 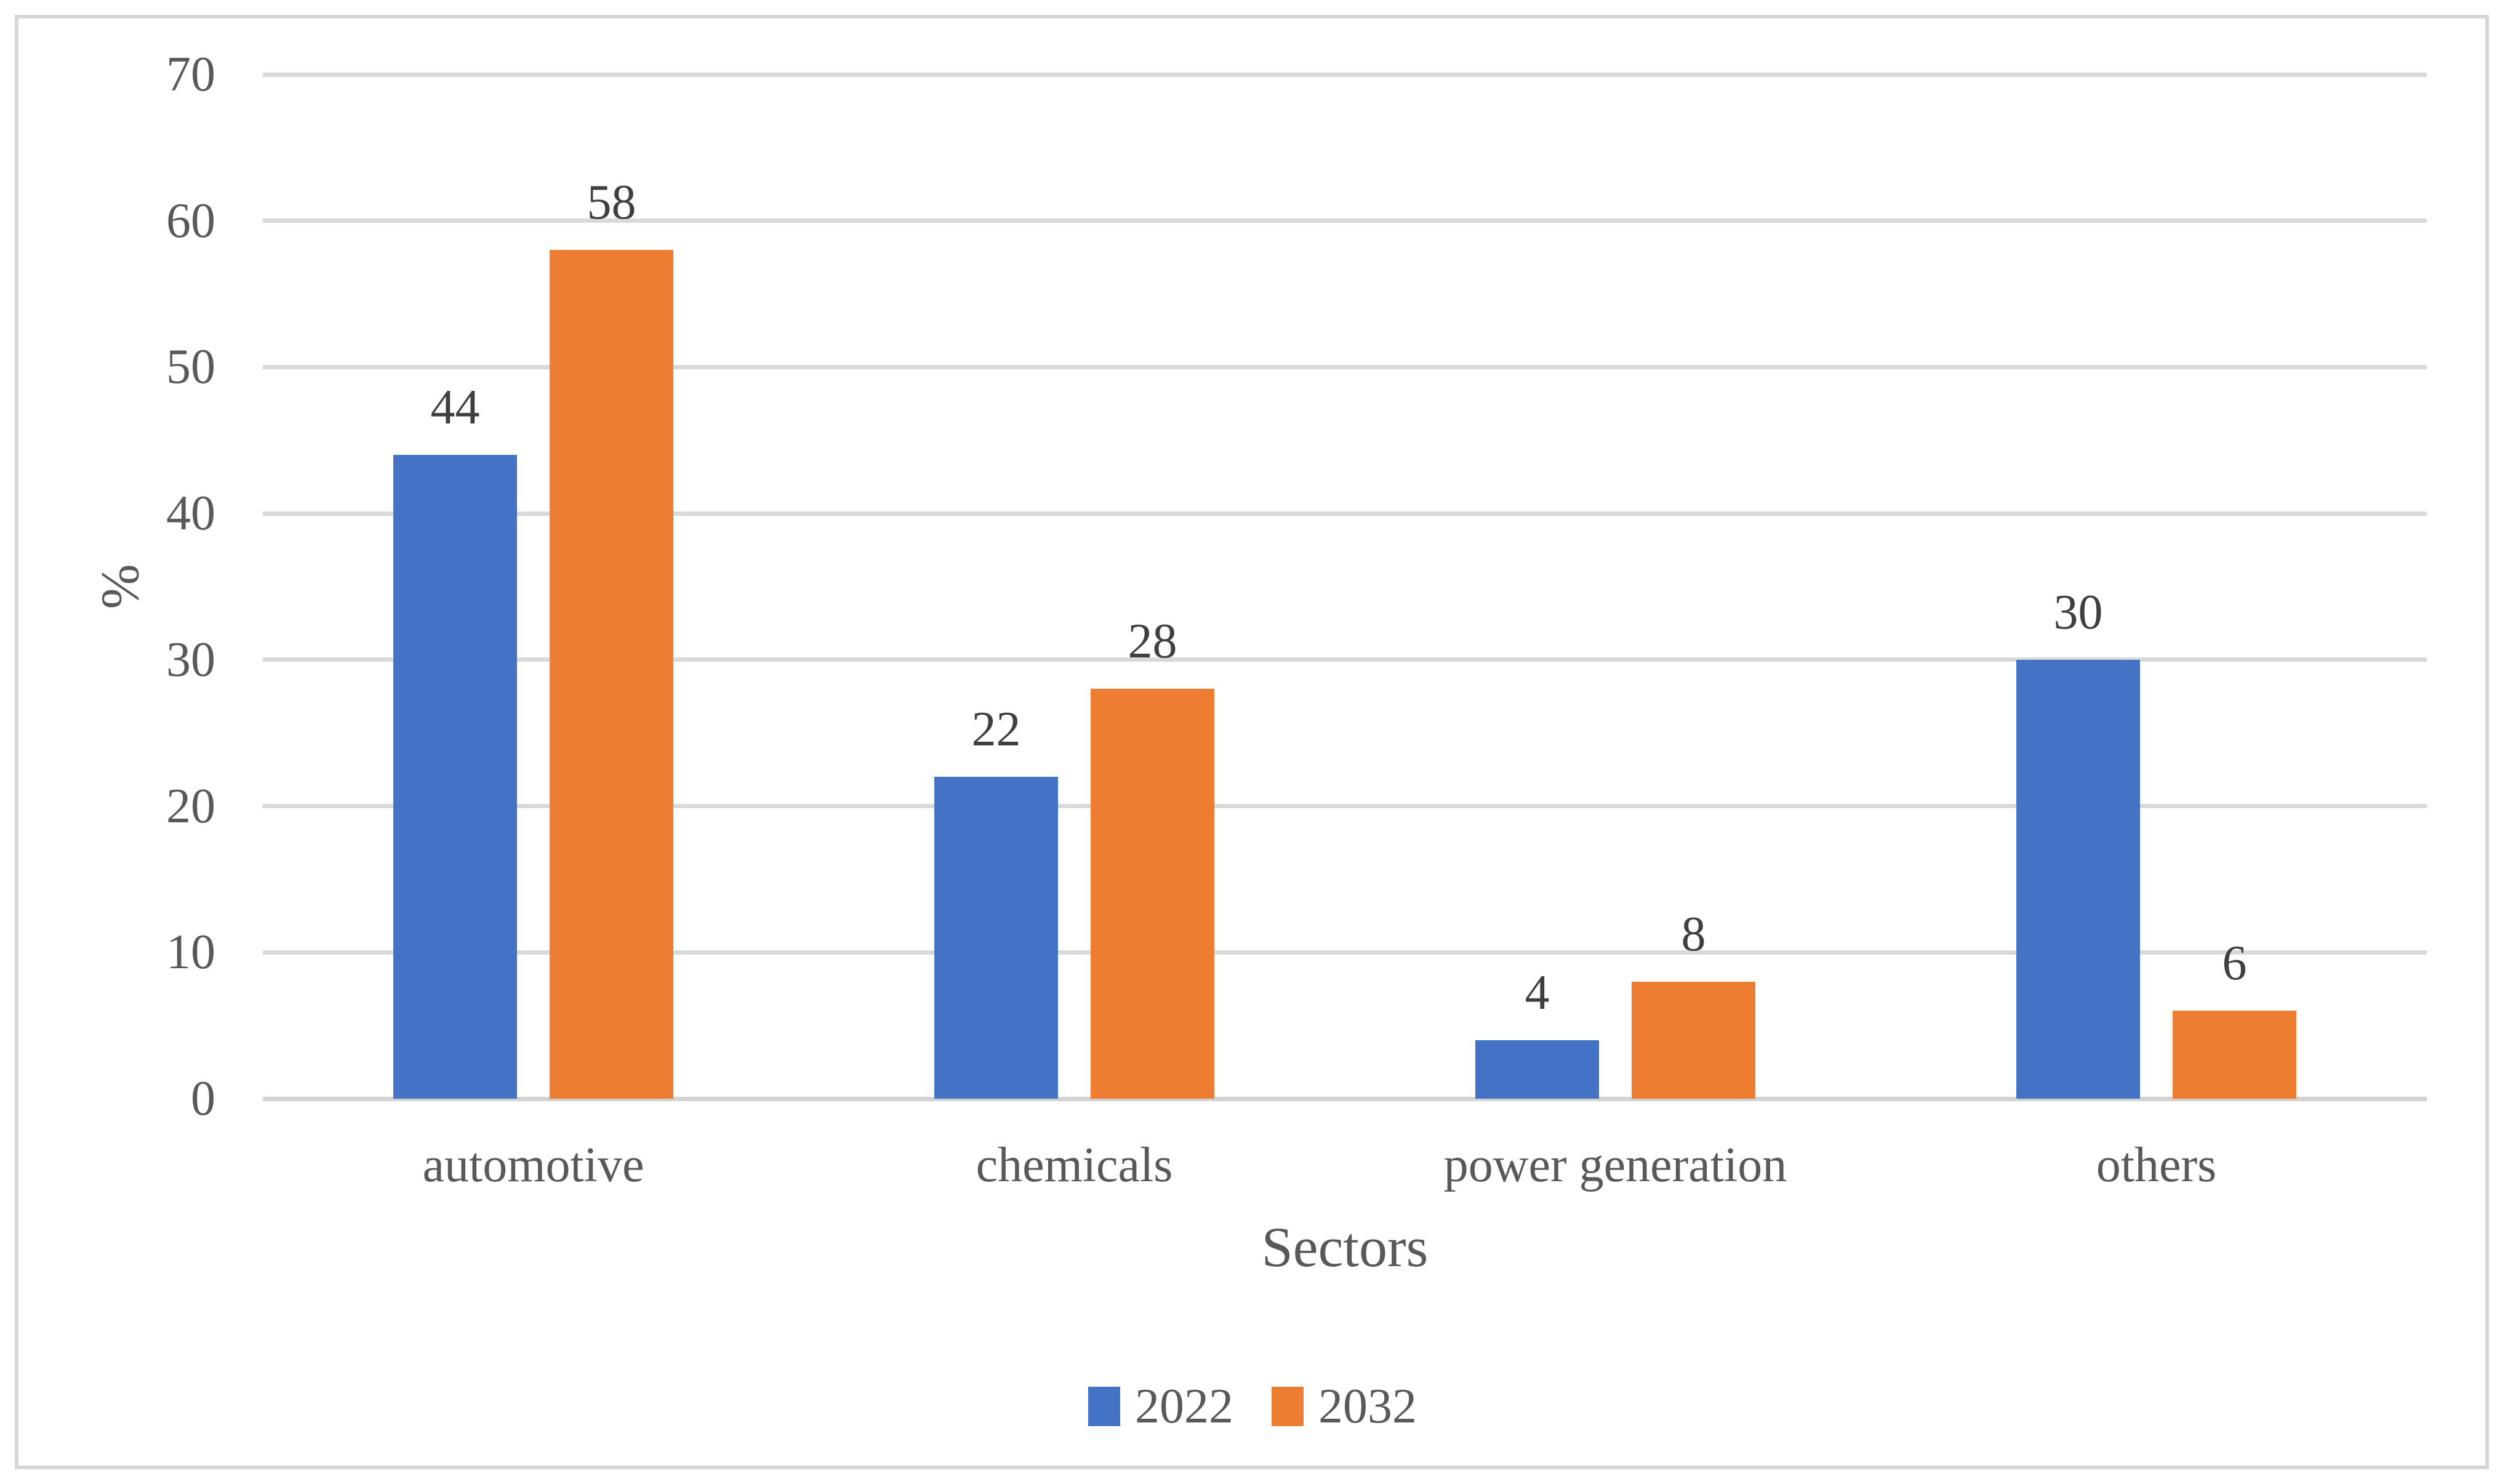 I want to click on bar-2022-power-generation, so click(x=1537, y=1069).